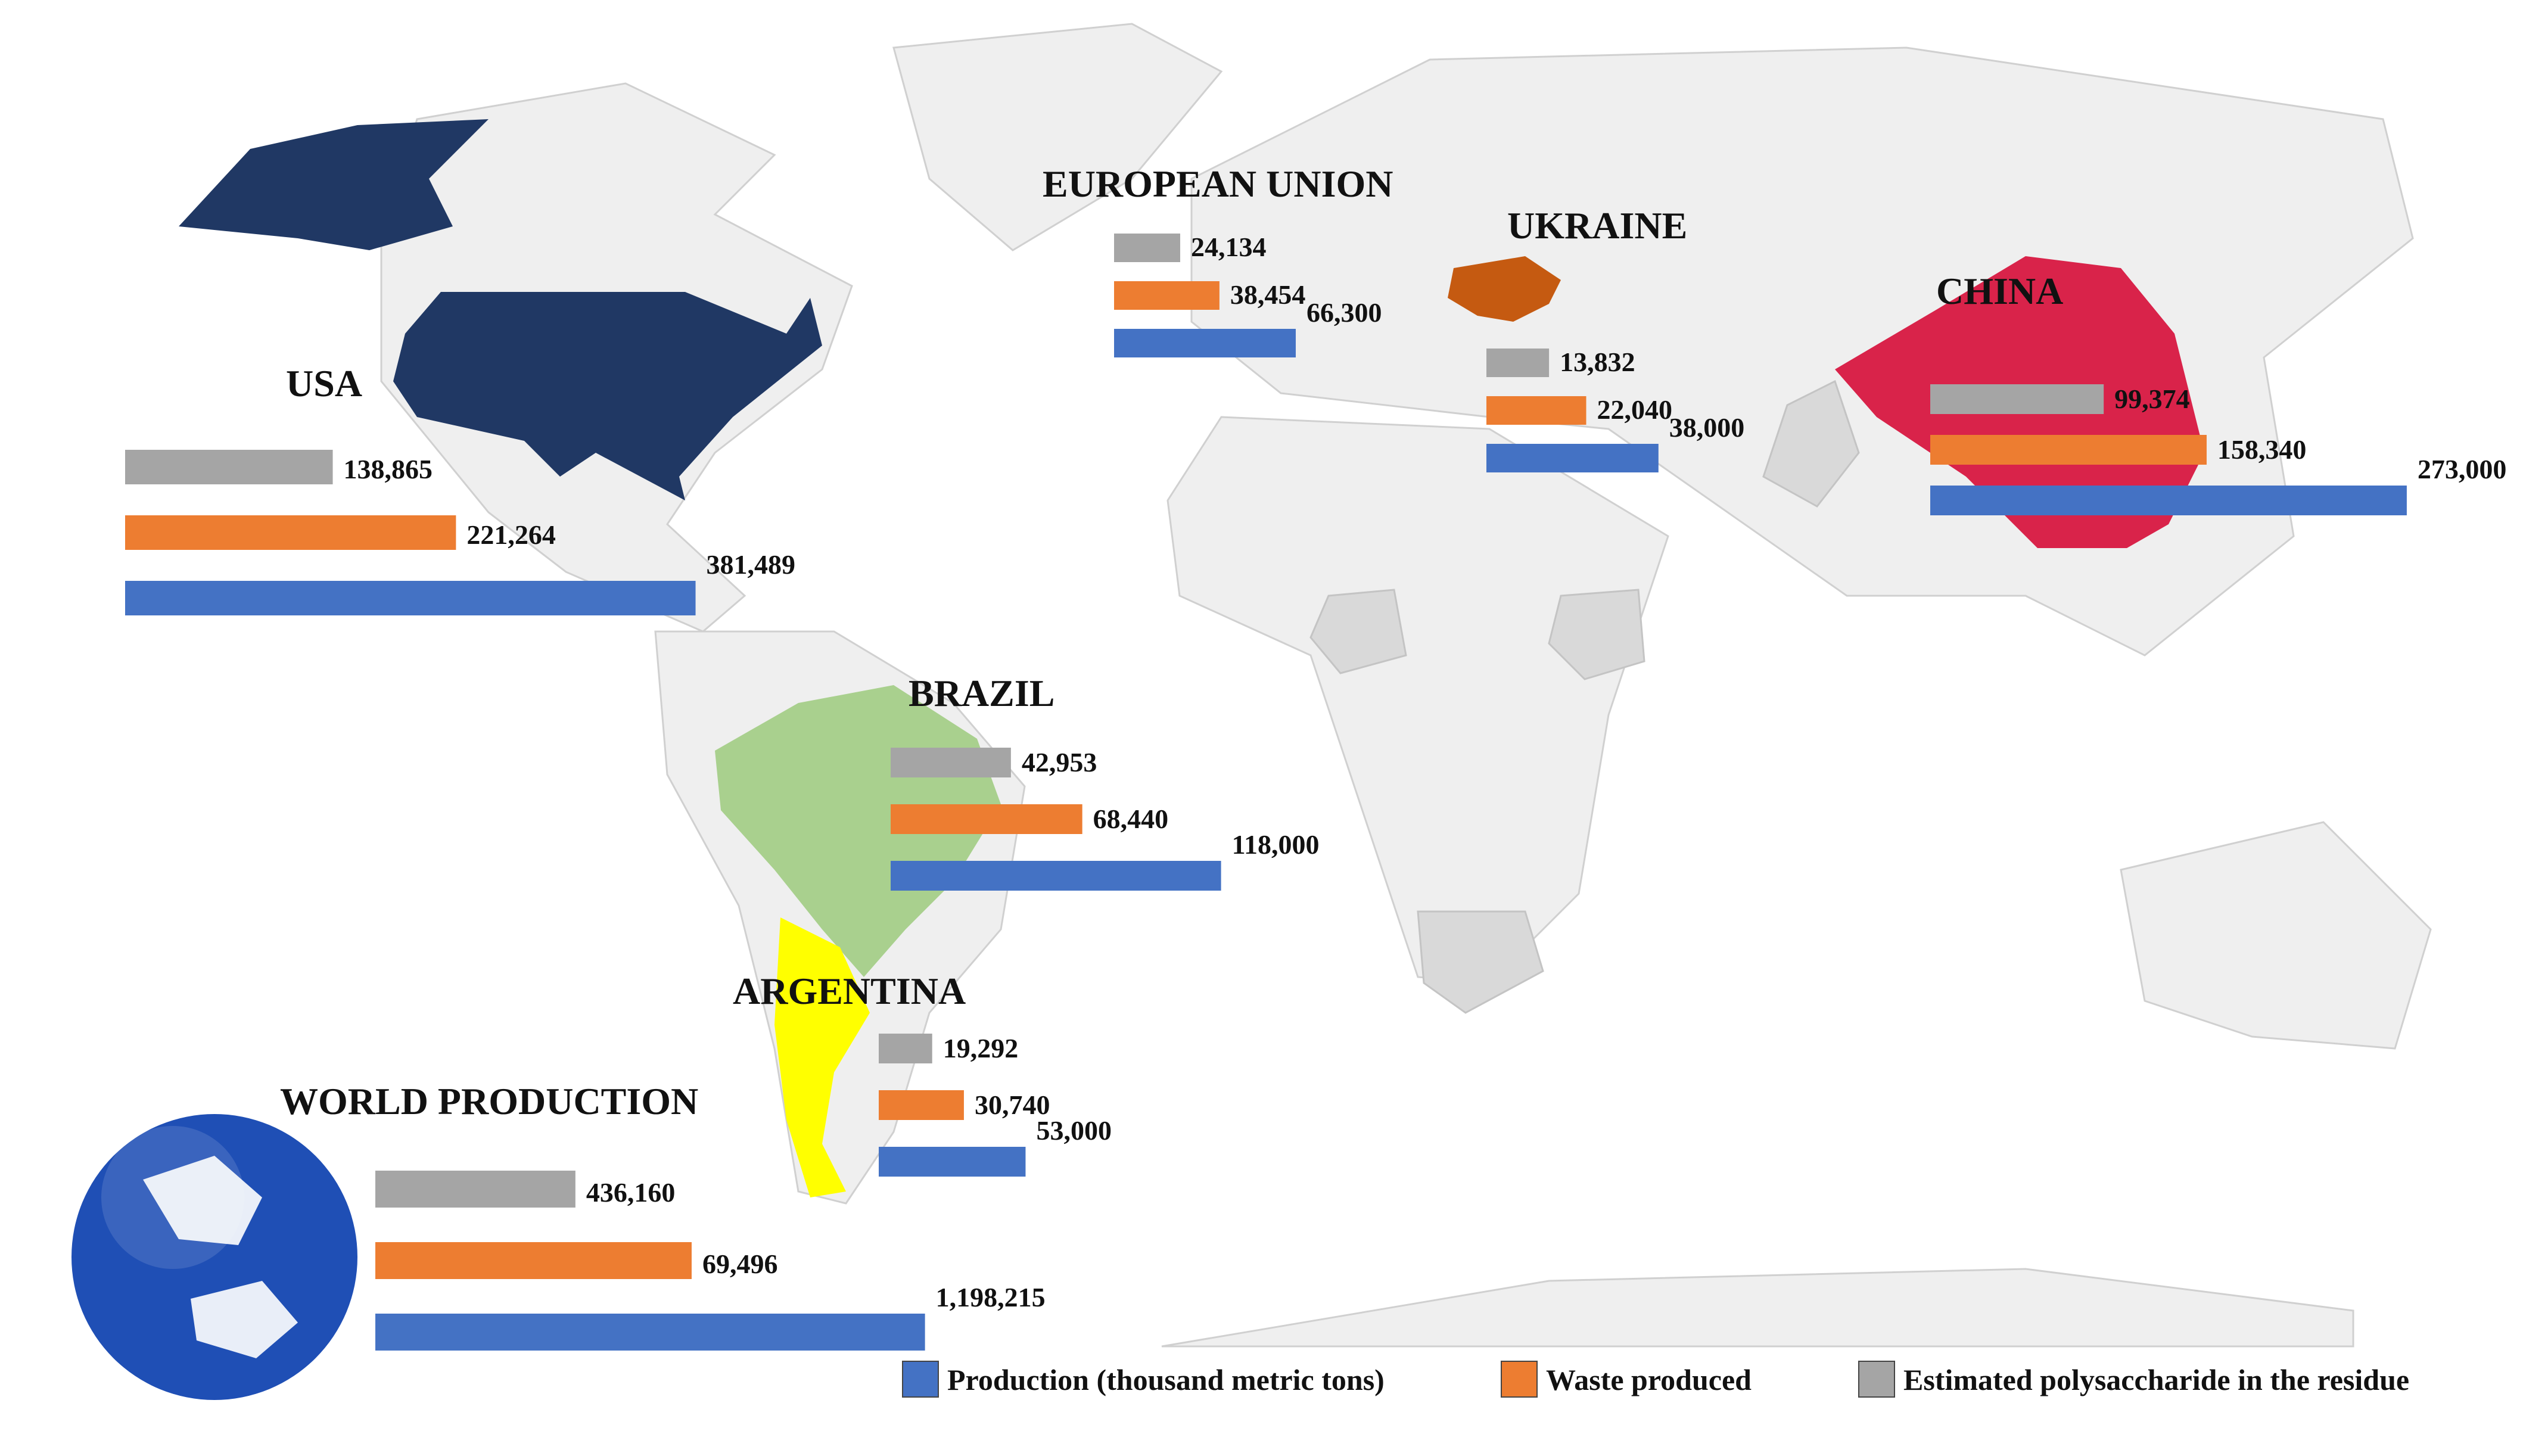 This screenshot has width=2526, height=1456. What do you see at coordinates (991, 1297) in the screenshot?
I see `data-label-production: 1,198,215` at bounding box center [991, 1297].